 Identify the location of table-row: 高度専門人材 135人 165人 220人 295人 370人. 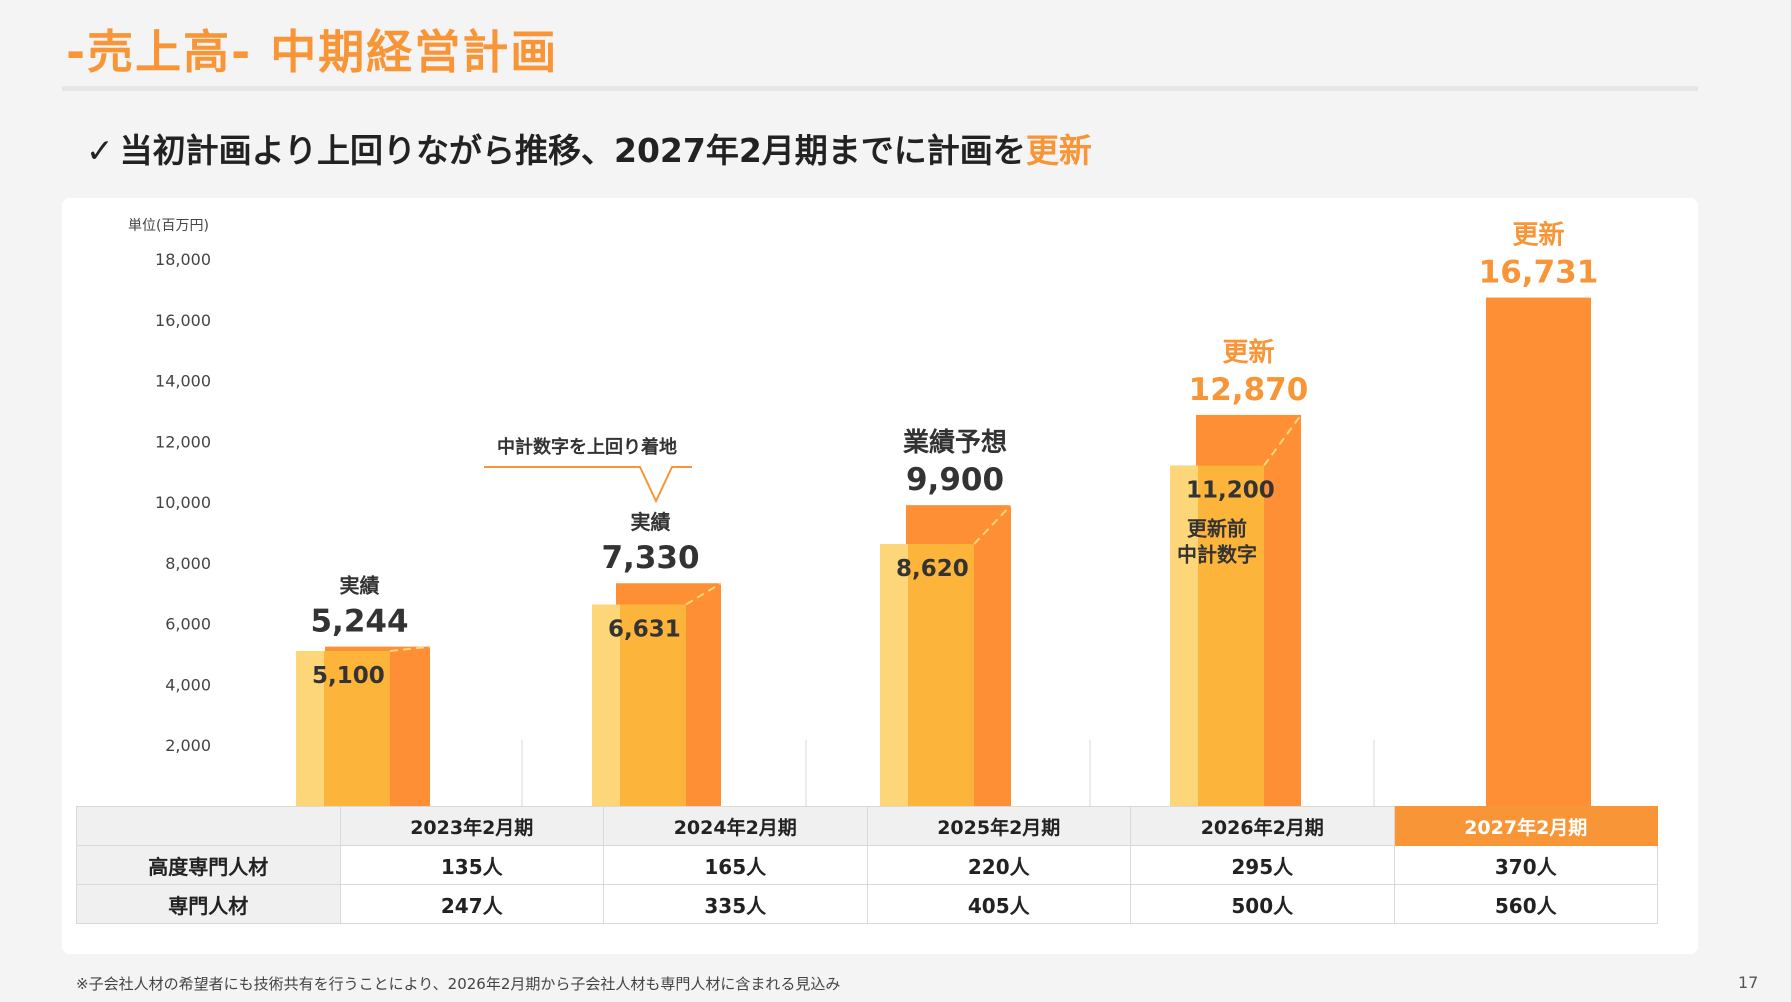
(867, 865).